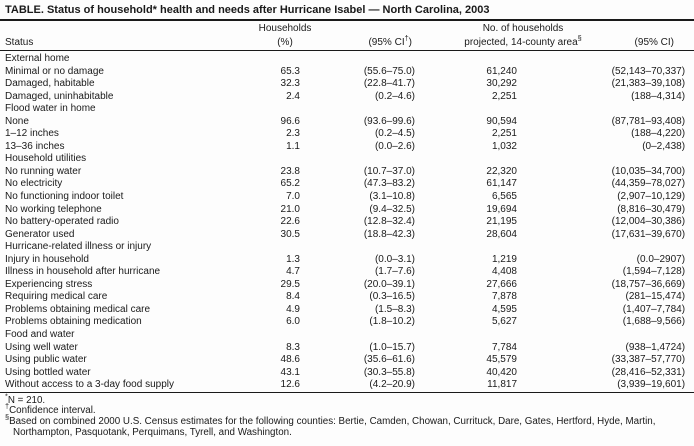 Image resolution: width=694 pixels, height=446 pixels. What do you see at coordinates (392, 297) in the screenshot?
I see `ci-cell: (0.3–16.5)` at bounding box center [392, 297].